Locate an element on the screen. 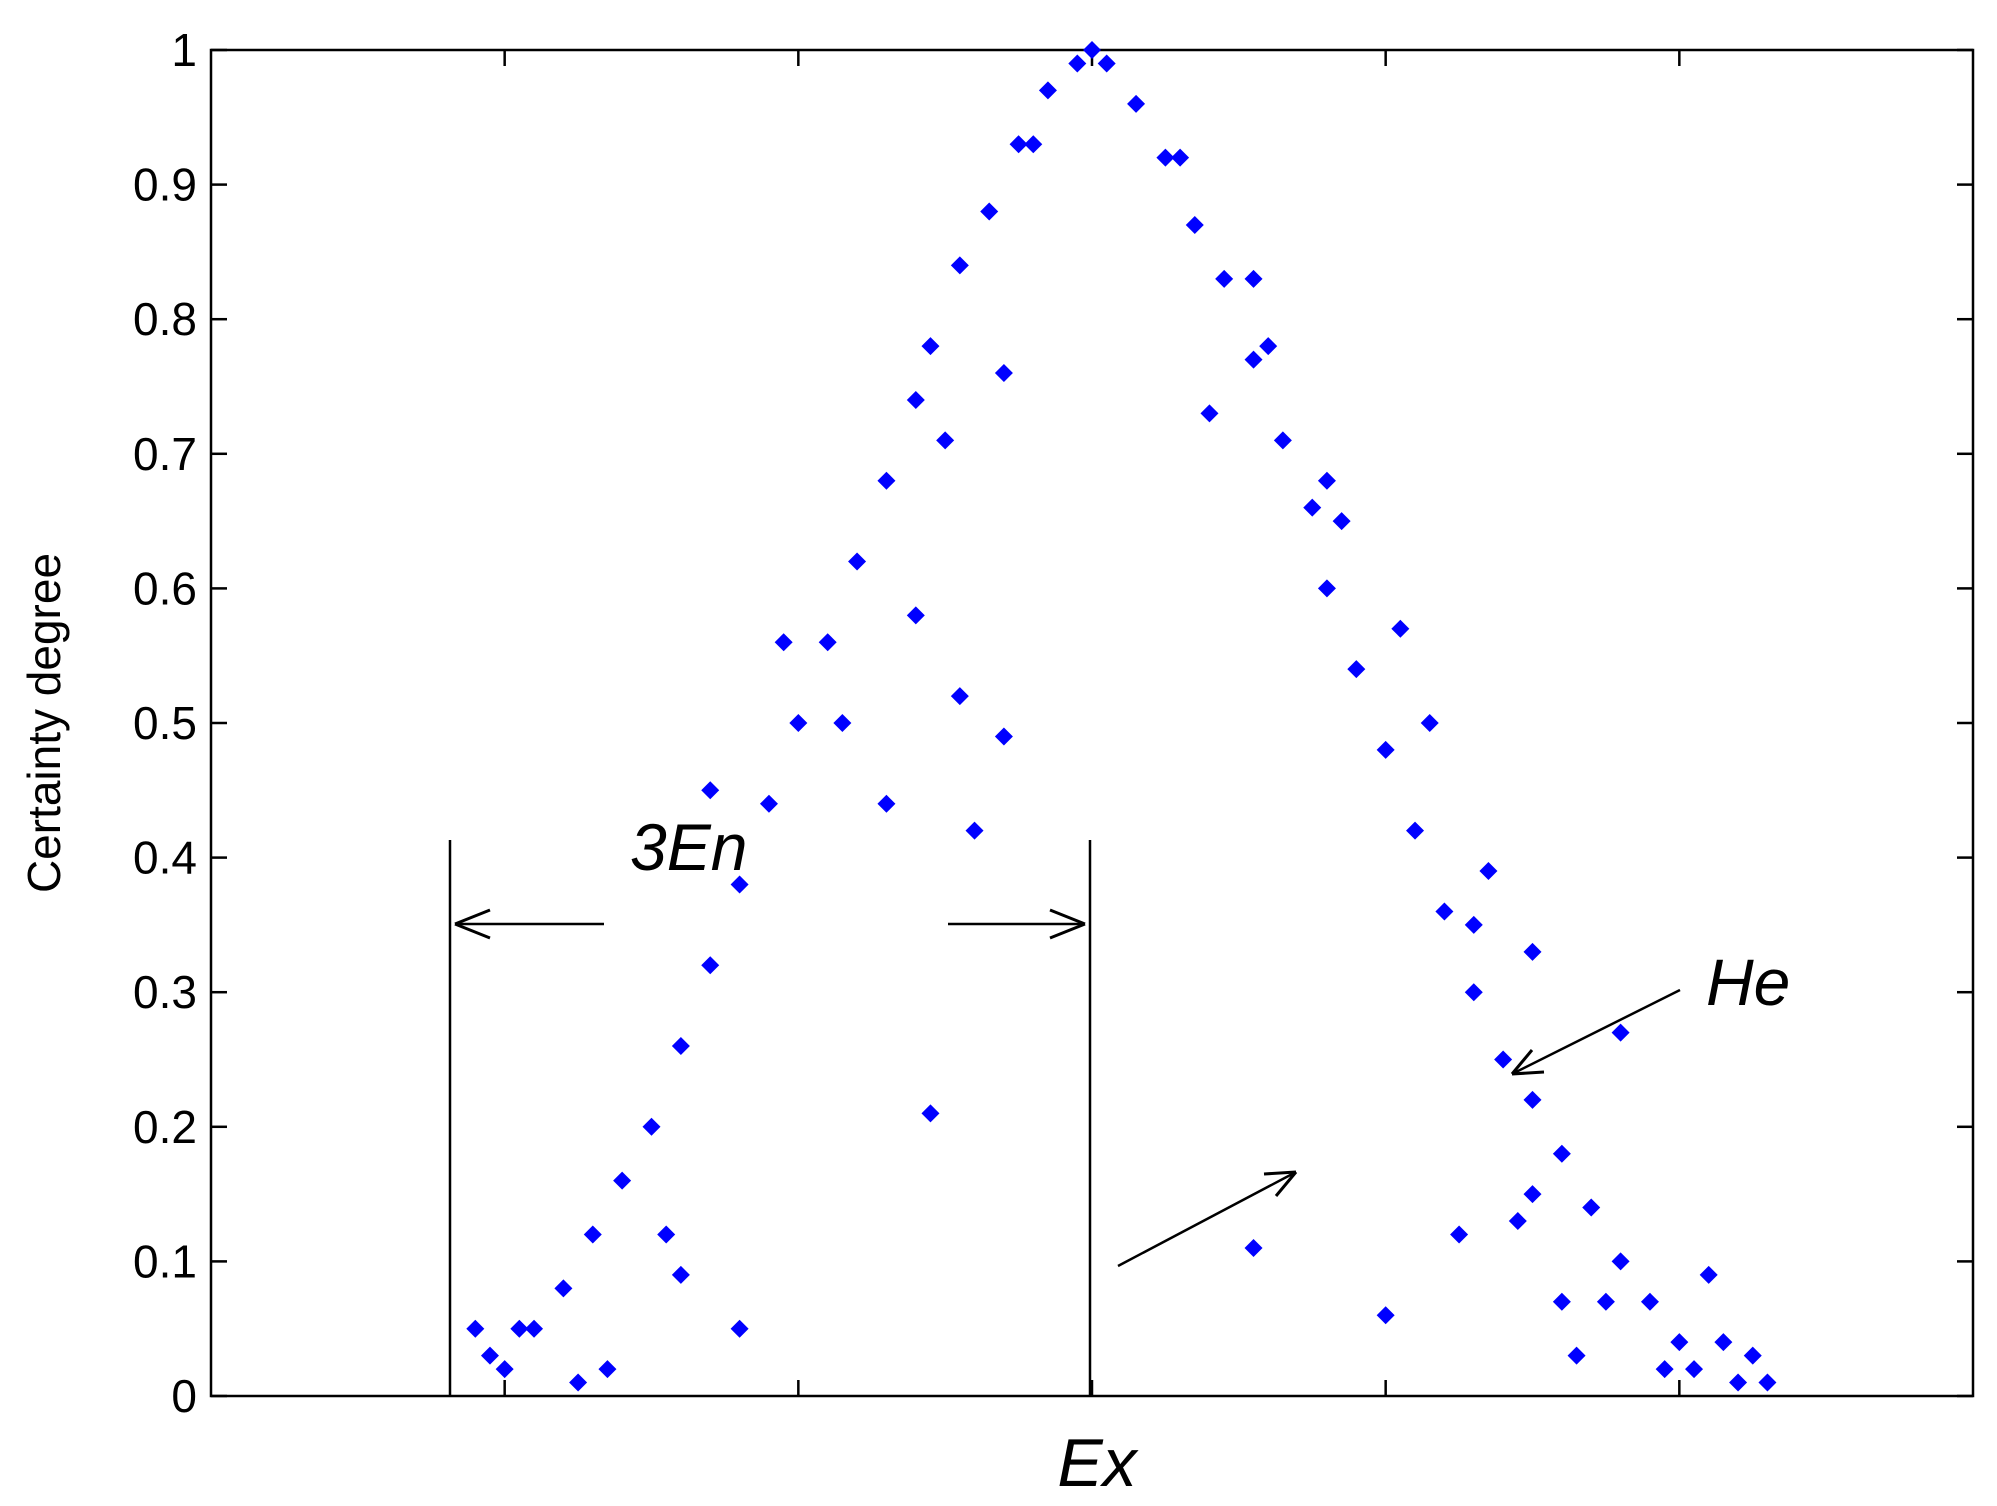 This screenshot has height=1506, width=1997. x-axis-title: Ex is located at coordinates (1097, 1463).